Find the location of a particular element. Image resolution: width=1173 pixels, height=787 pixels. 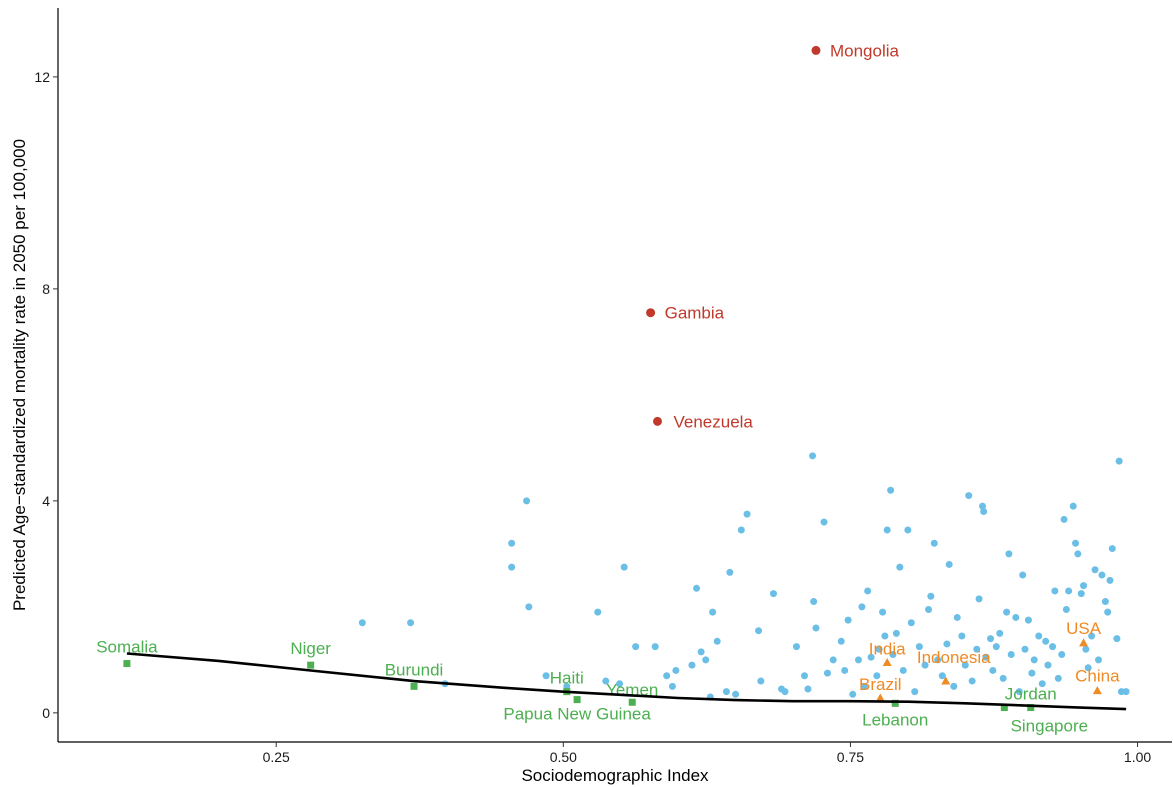

x-tick-label: 0.50 is located at coordinates (563, 757).